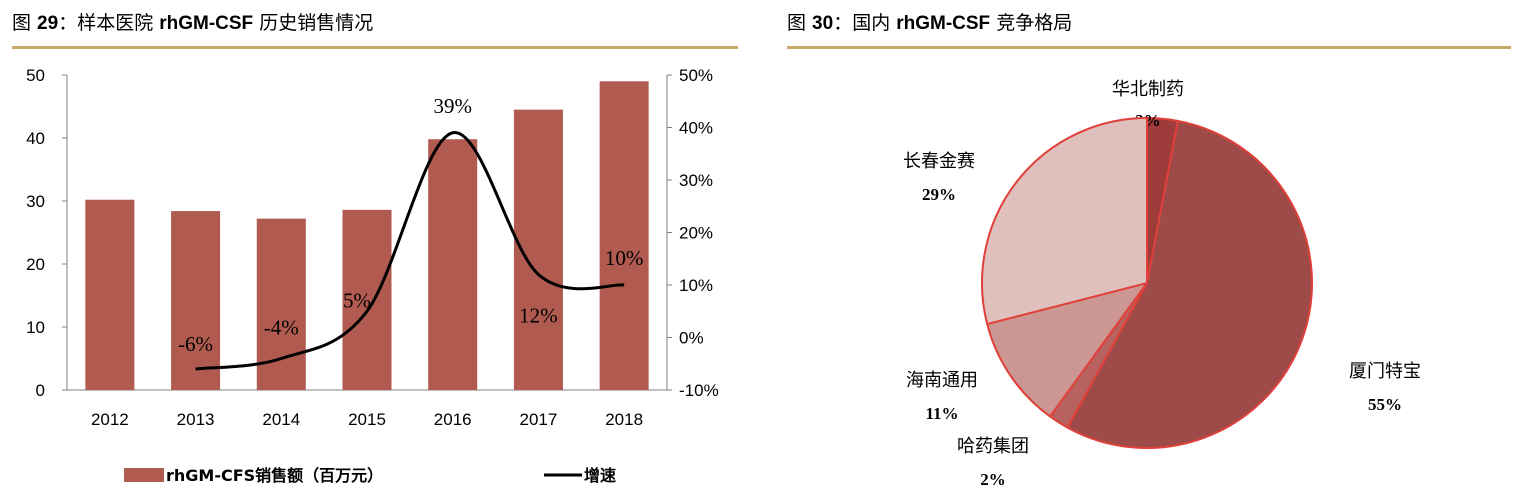  Describe the element at coordinates (110, 419) in the screenshot. I see `x-tick-label: 2012` at that location.